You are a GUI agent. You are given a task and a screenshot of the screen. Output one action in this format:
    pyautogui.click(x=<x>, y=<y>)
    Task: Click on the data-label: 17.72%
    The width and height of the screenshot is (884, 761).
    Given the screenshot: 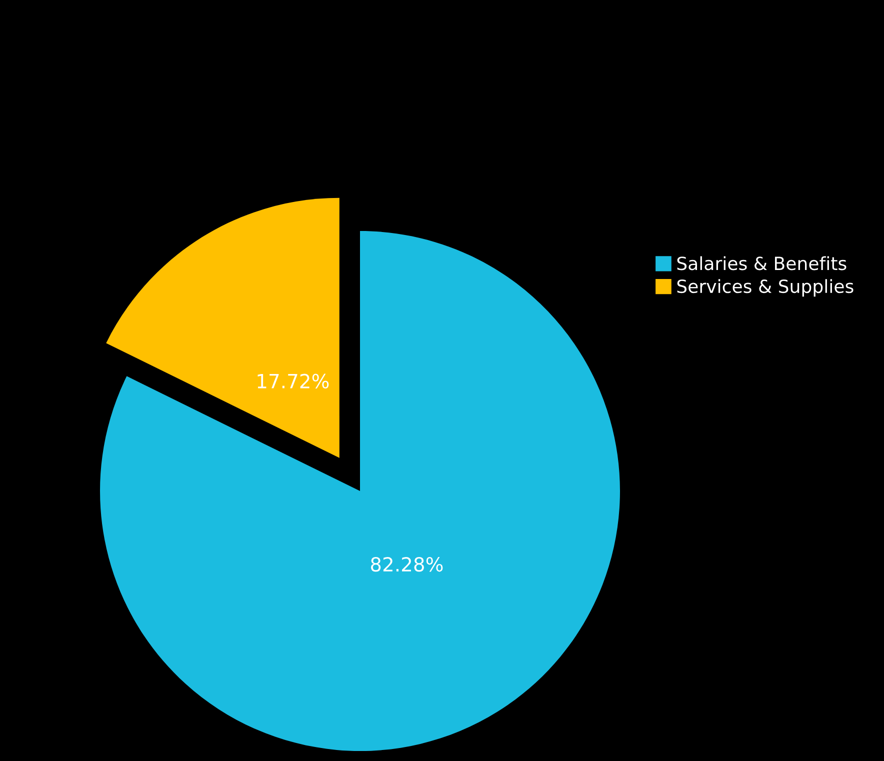 What is the action you would take?
    pyautogui.click(x=293, y=381)
    